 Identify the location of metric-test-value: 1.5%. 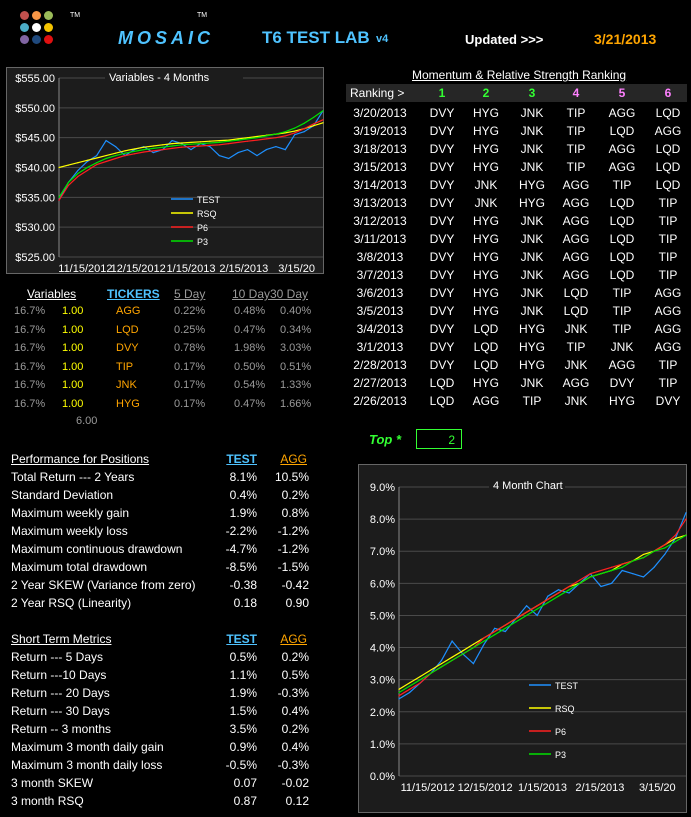
(243, 711).